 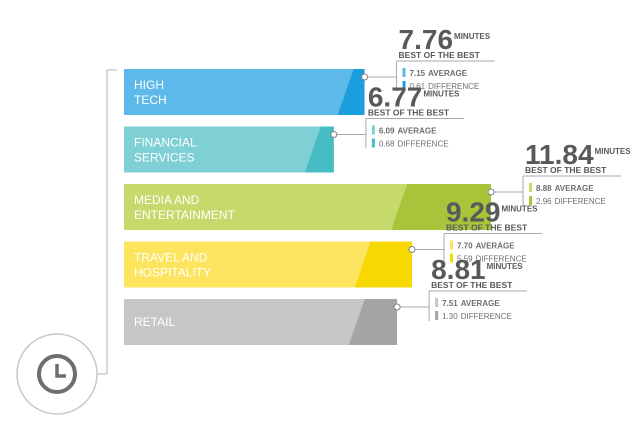 What do you see at coordinates (149, 85) in the screenshot?
I see `category-line: HIGH` at bounding box center [149, 85].